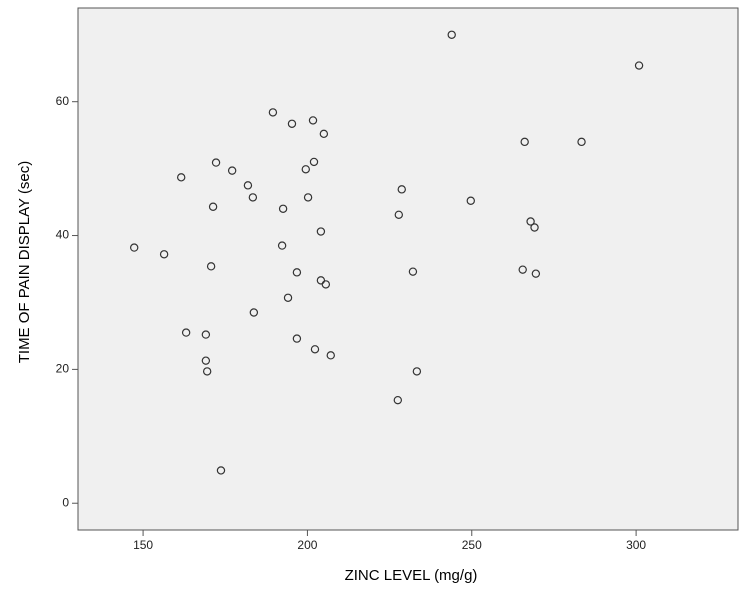  I want to click on x-tick-label: 250, so click(472, 545).